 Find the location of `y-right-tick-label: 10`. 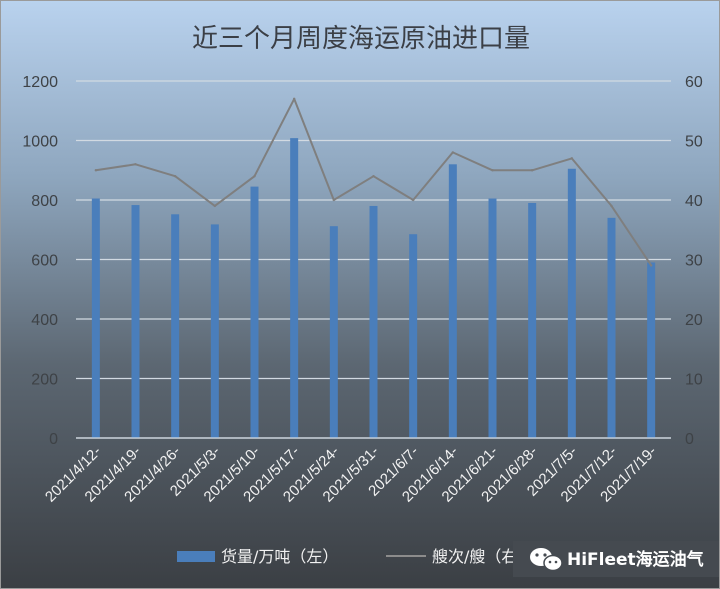

y-right-tick-label: 10 is located at coordinates (694, 380).